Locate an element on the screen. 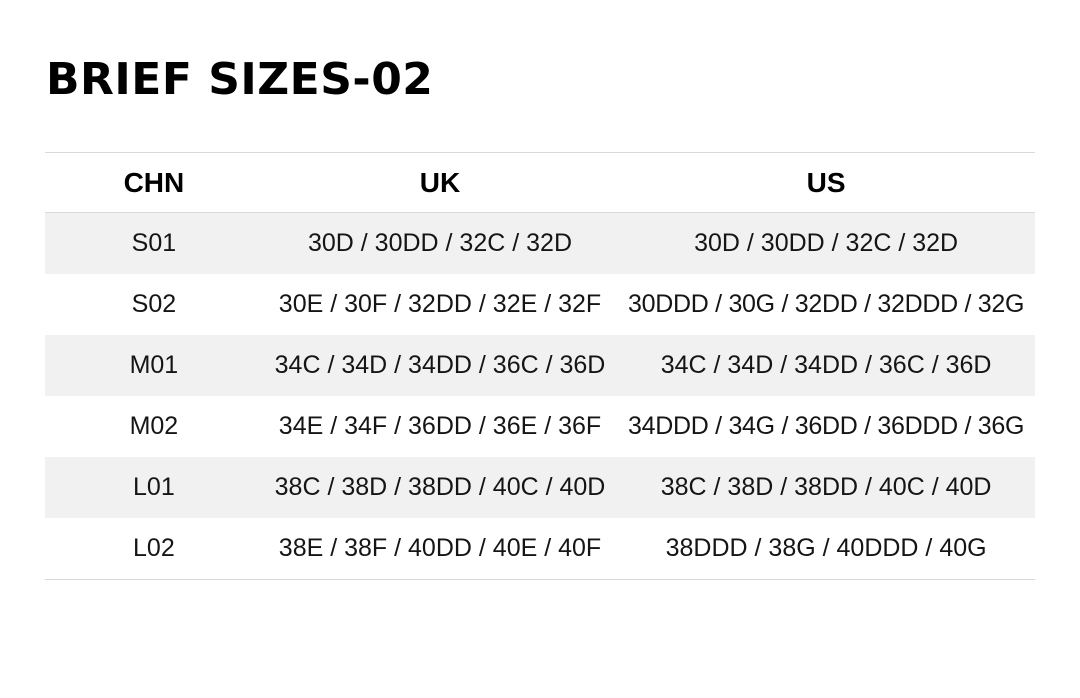 The image size is (1080, 698). cell-us: 38DDD / 38G / 40DDD / 40G is located at coordinates (826, 548).